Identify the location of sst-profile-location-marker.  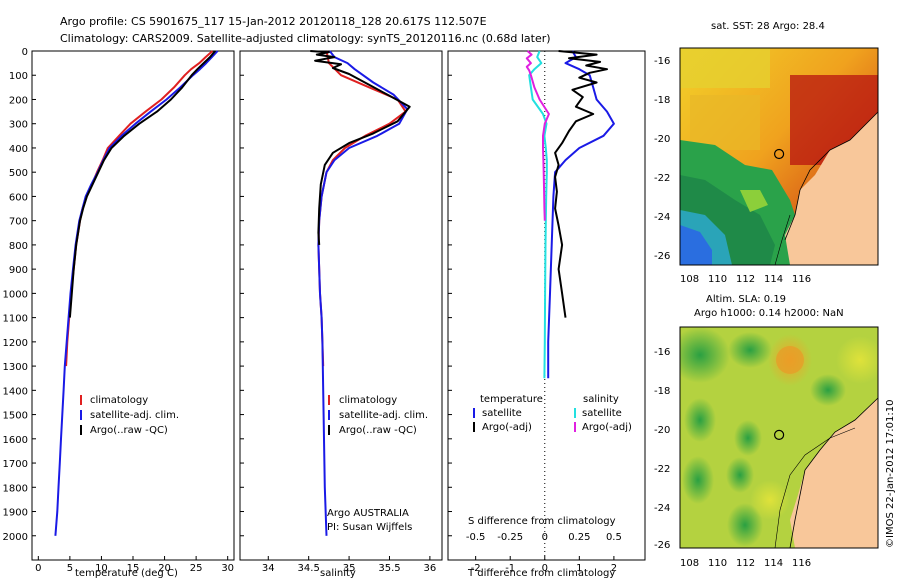
(779, 154).